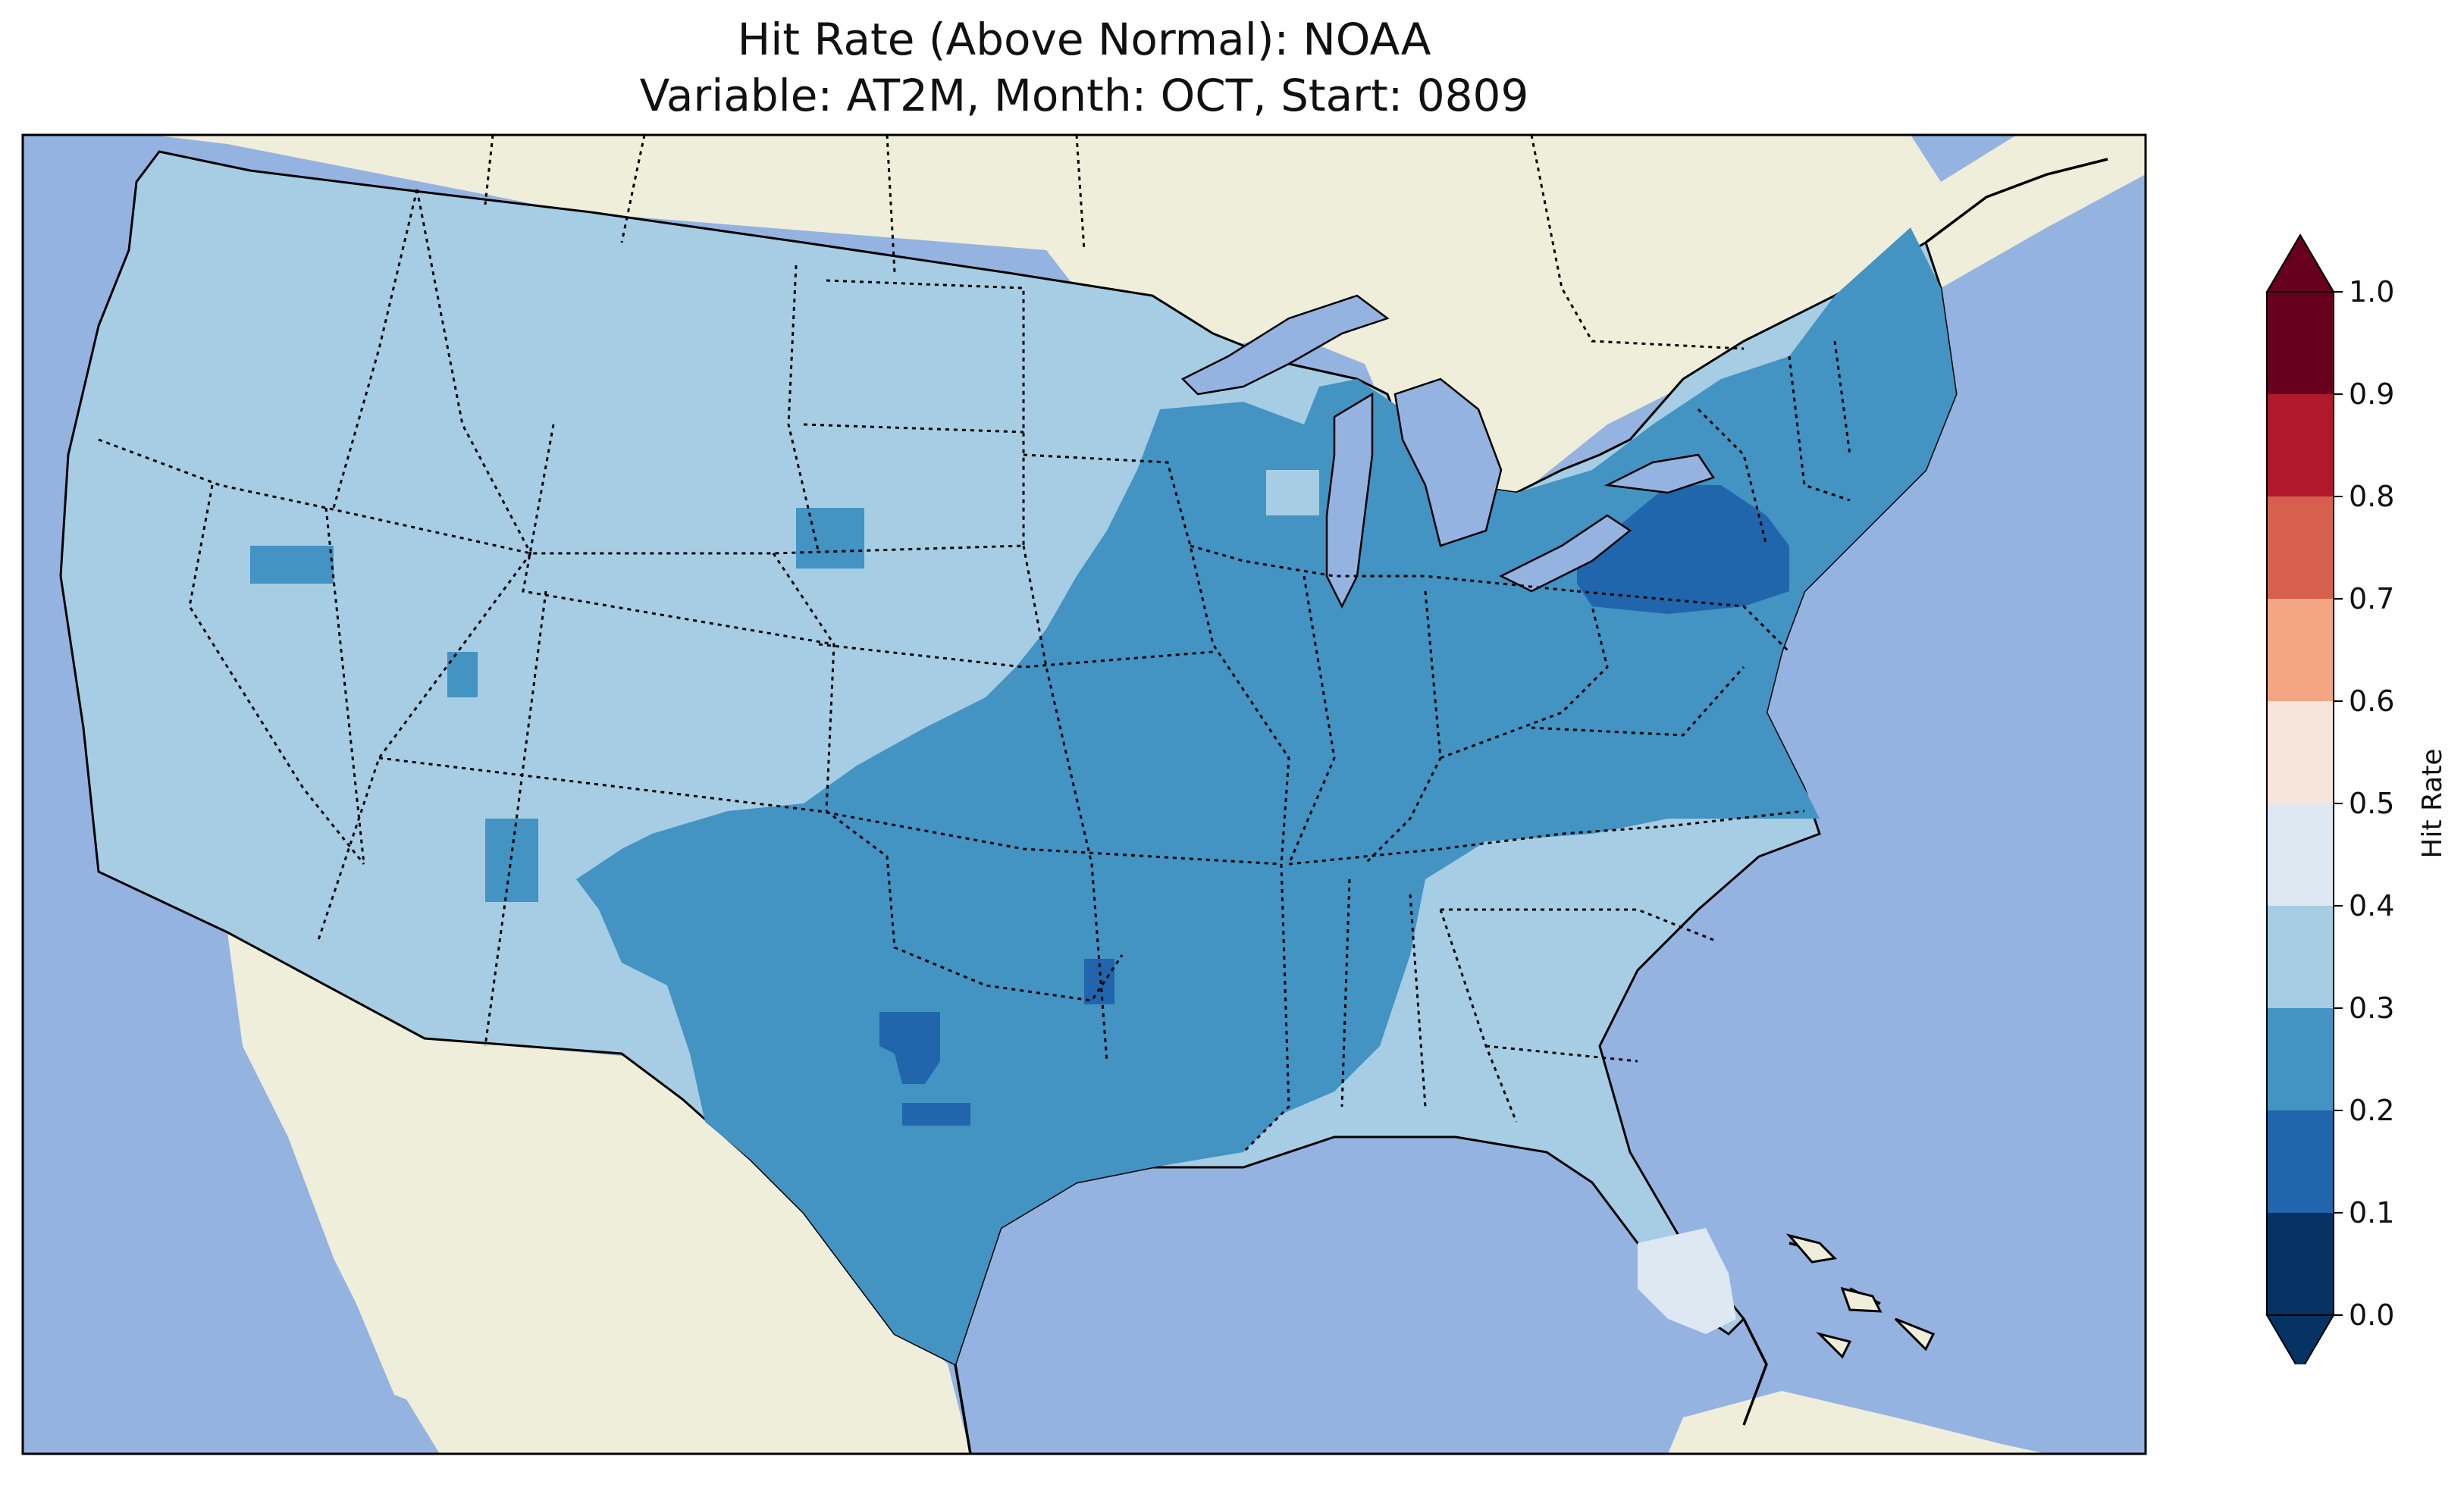  I want to click on colorbar-label: Hit Rate, so click(2432, 803).